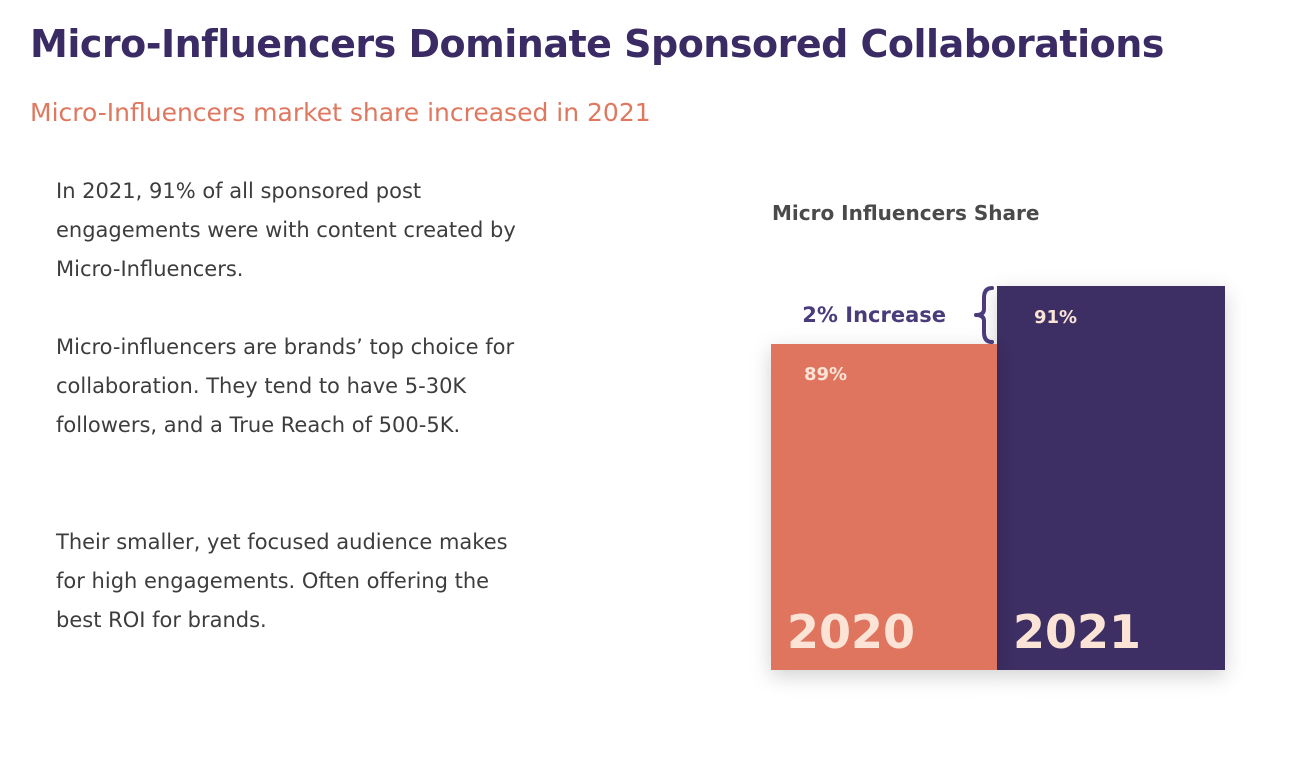  What do you see at coordinates (984, 315) in the screenshot?
I see `increase-brace` at bounding box center [984, 315].